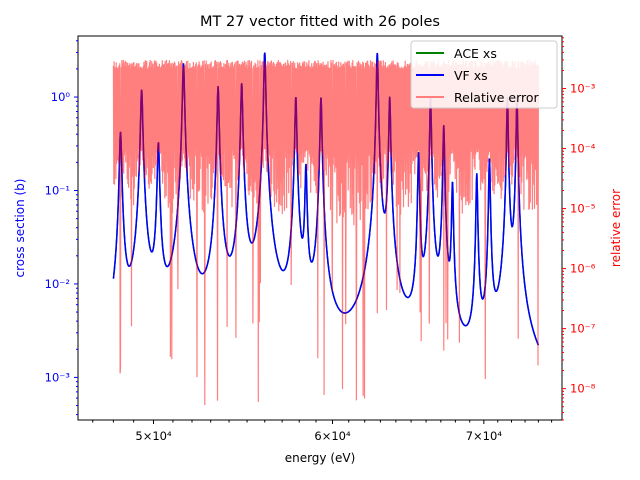 This screenshot has width=640, height=480. Describe the element at coordinates (583, 269) in the screenshot. I see `y-right-tick-label: 10⁻⁶` at that location.